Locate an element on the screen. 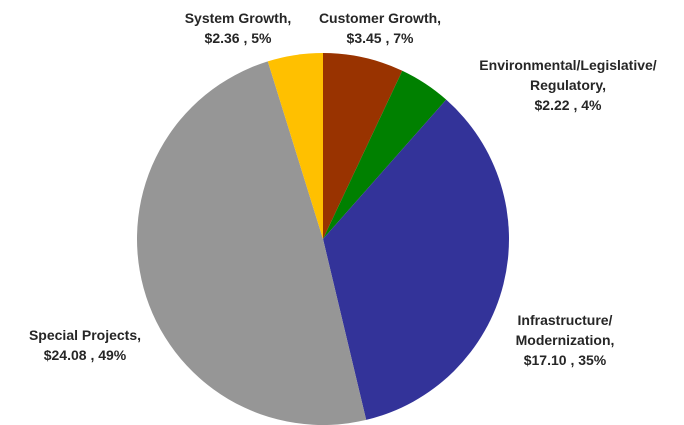  category-label: Environmental/Legislative/ Regulatory, is located at coordinates (568, 75).